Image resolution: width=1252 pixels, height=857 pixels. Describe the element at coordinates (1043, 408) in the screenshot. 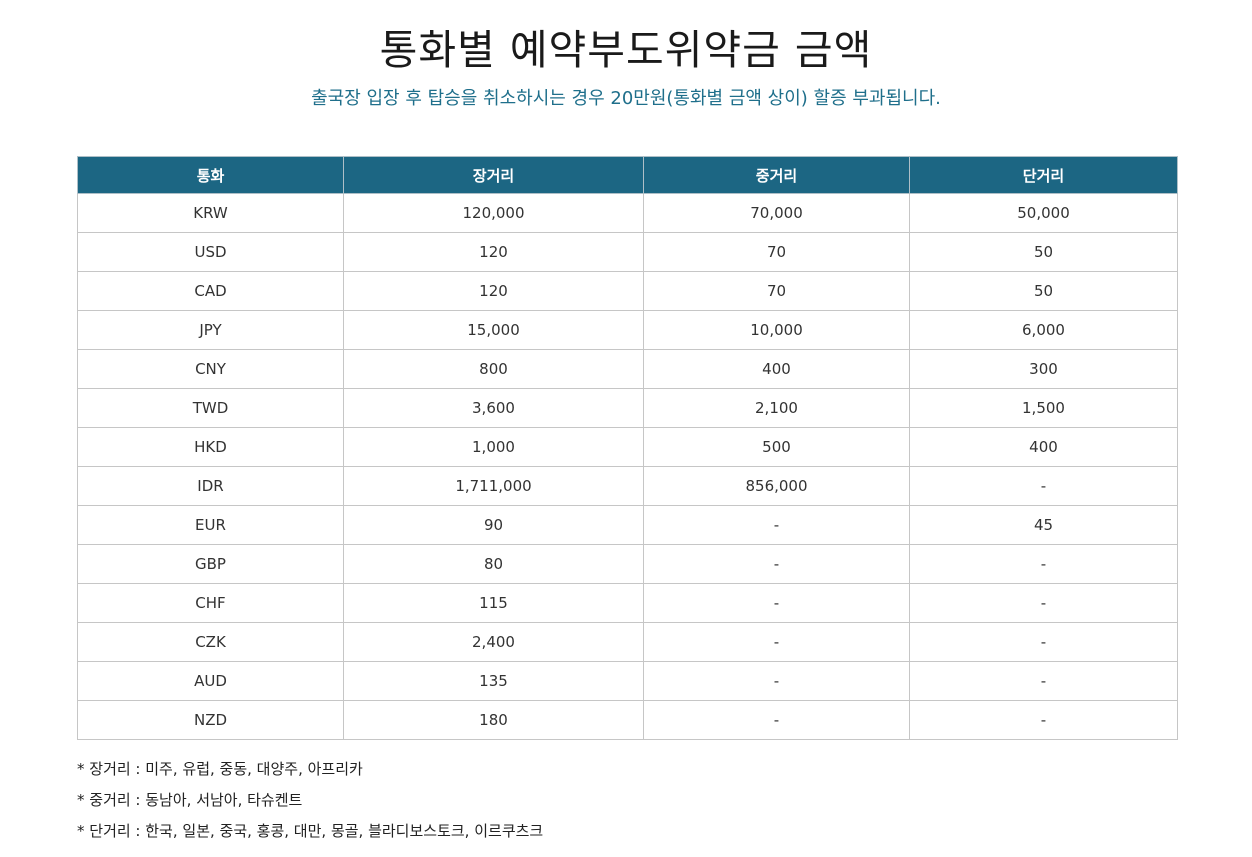

I see `cell-short-haul: 1,500` at that location.